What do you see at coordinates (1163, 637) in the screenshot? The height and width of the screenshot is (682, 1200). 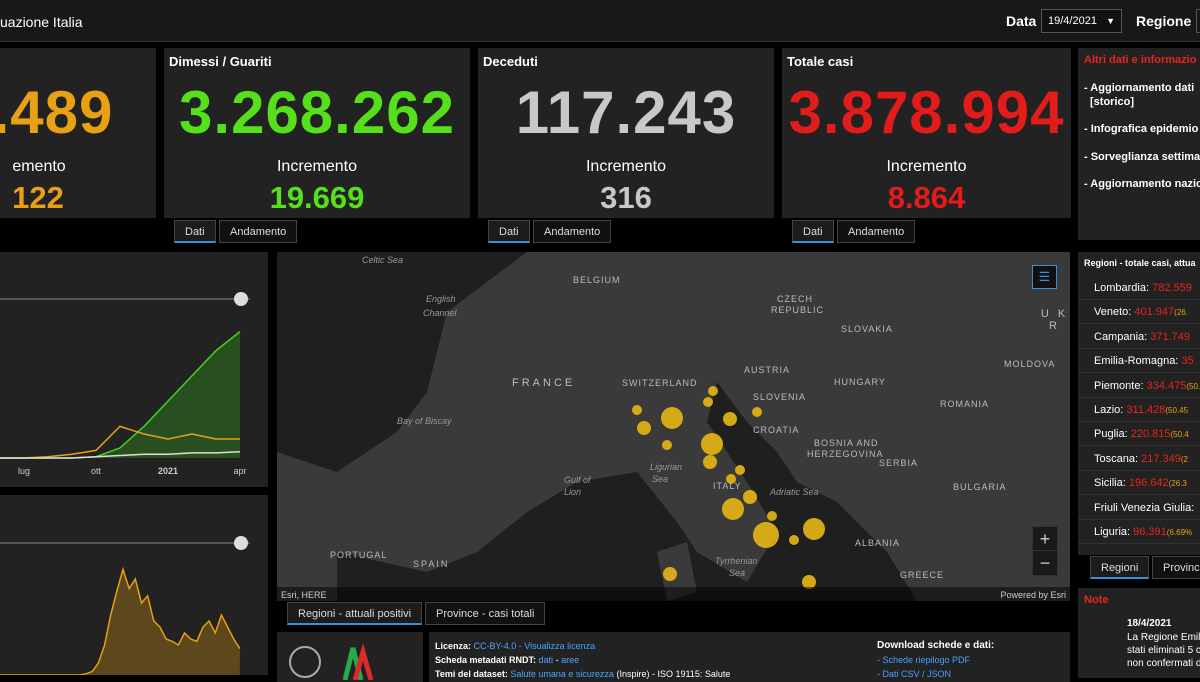 I see `note-line: La Regione Emili` at bounding box center [1163, 637].